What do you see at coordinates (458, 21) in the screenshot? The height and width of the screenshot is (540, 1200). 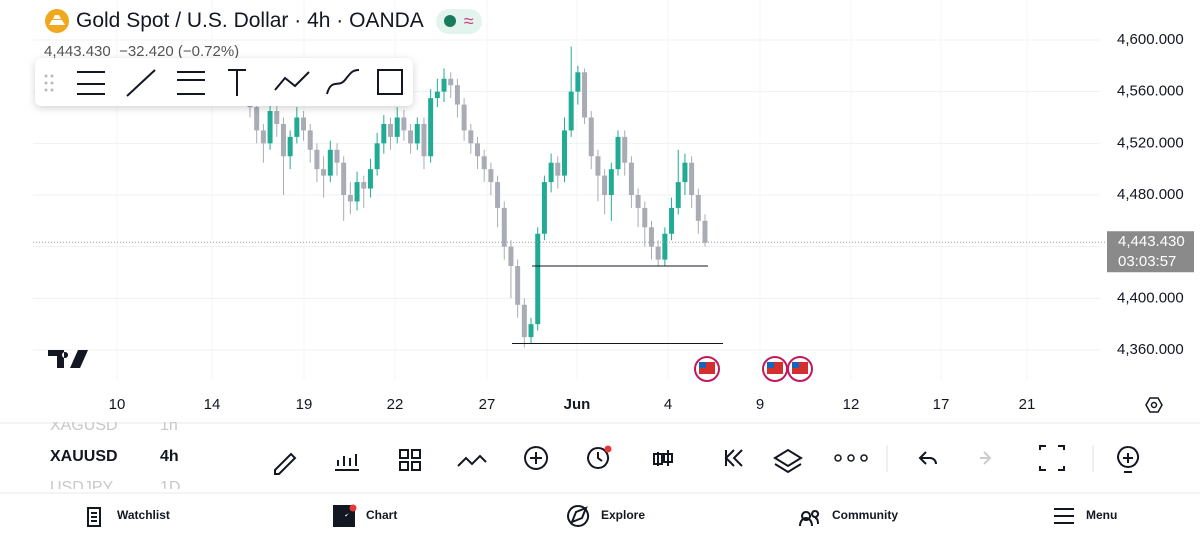 I see `status-pill: ≈` at bounding box center [458, 21].